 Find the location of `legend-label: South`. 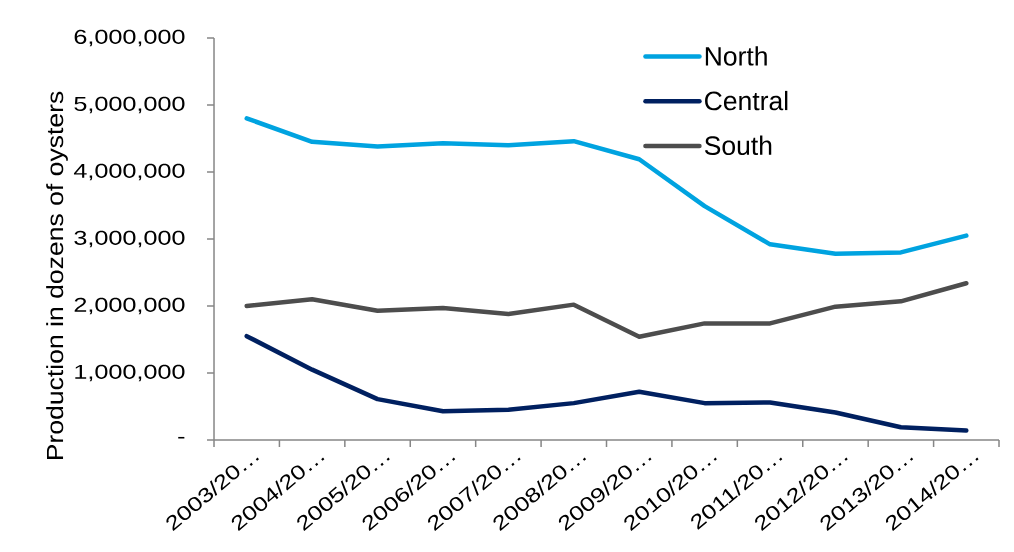

legend-label: South is located at coordinates (738, 145).